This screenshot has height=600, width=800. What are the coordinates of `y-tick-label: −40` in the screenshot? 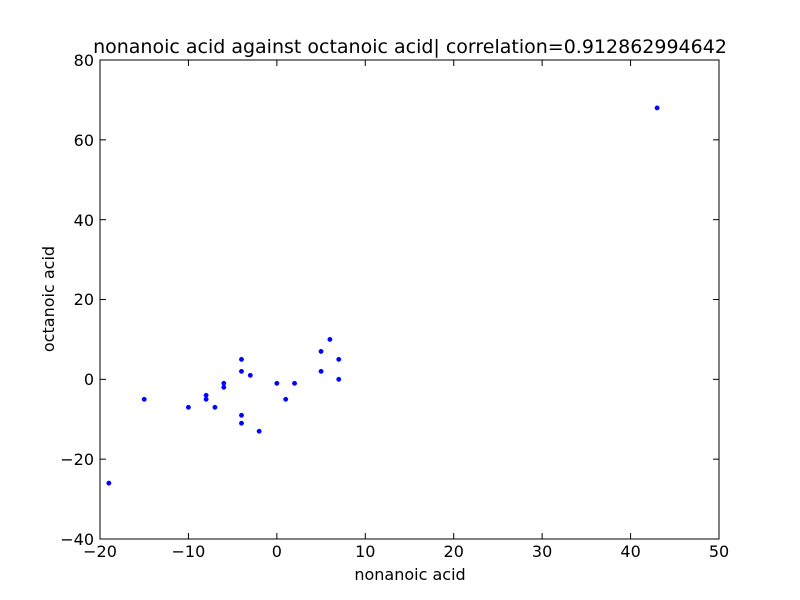 It's located at (77, 539).